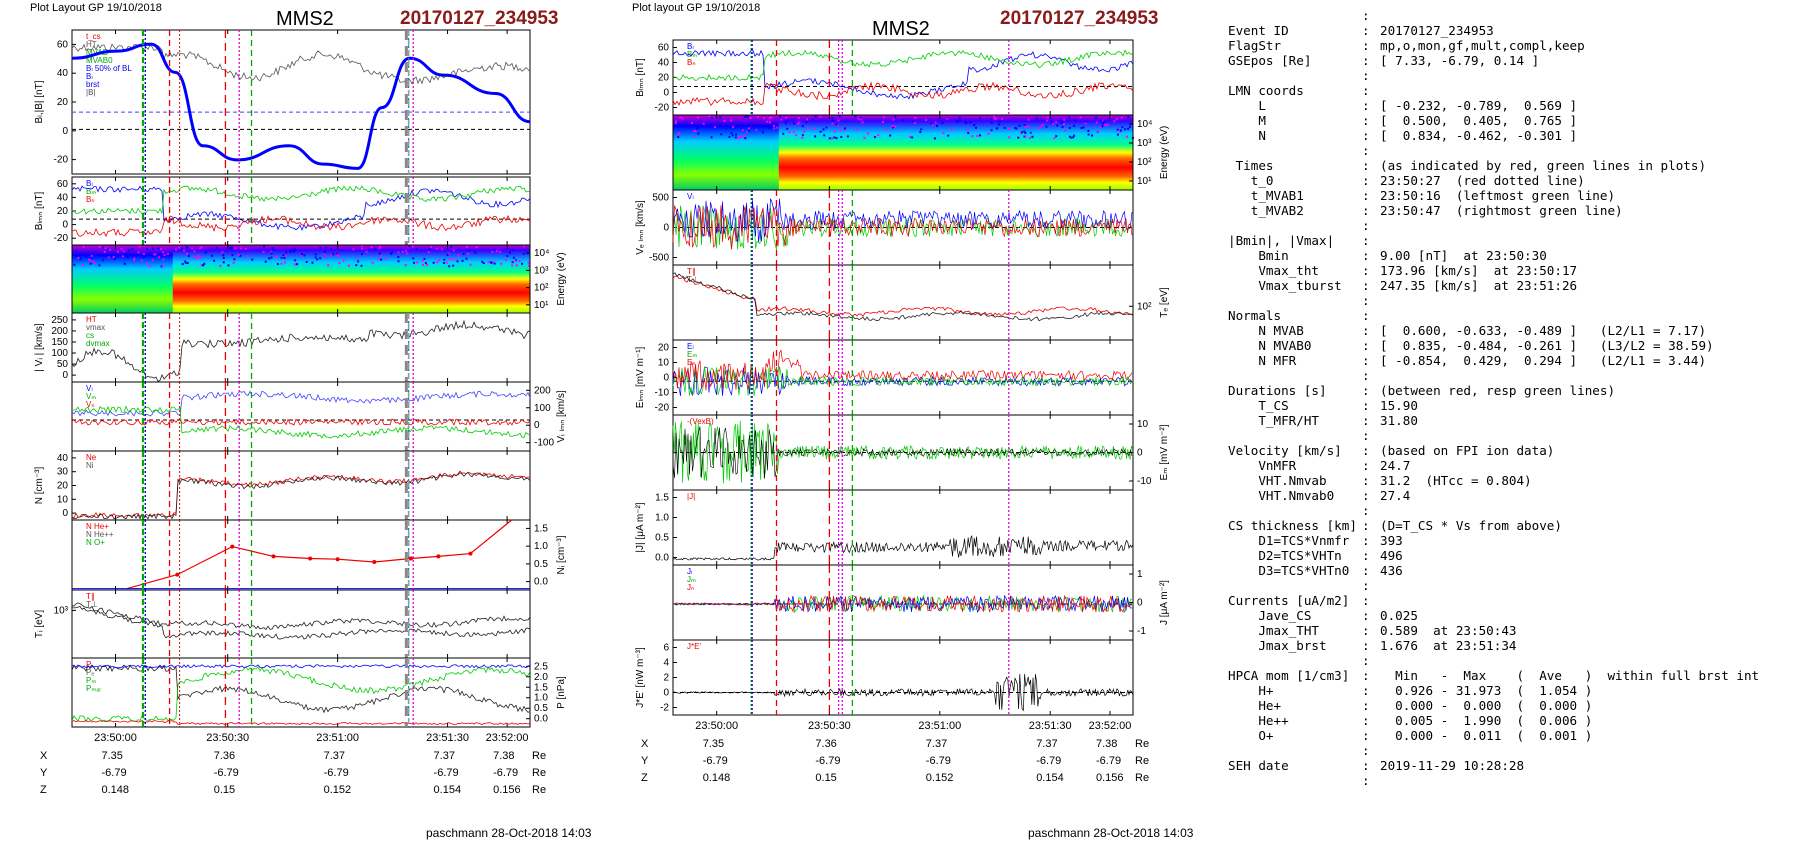  What do you see at coordinates (1142, 744) in the screenshot?
I see `coord-unit: Re` at bounding box center [1142, 744].